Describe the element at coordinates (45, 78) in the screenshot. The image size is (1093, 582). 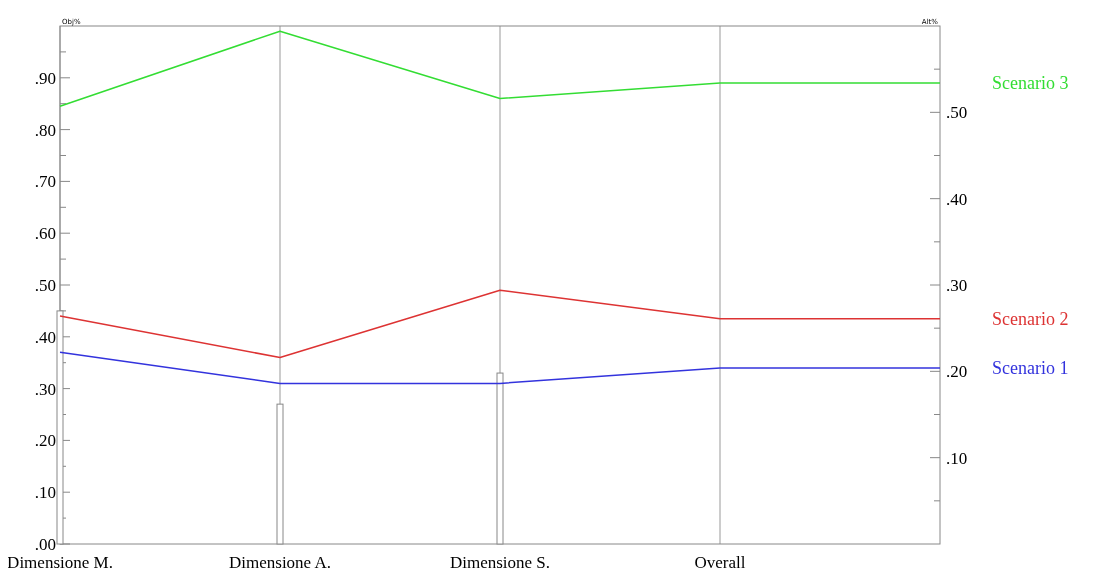
I see `y-tick-label: .90` at that location.